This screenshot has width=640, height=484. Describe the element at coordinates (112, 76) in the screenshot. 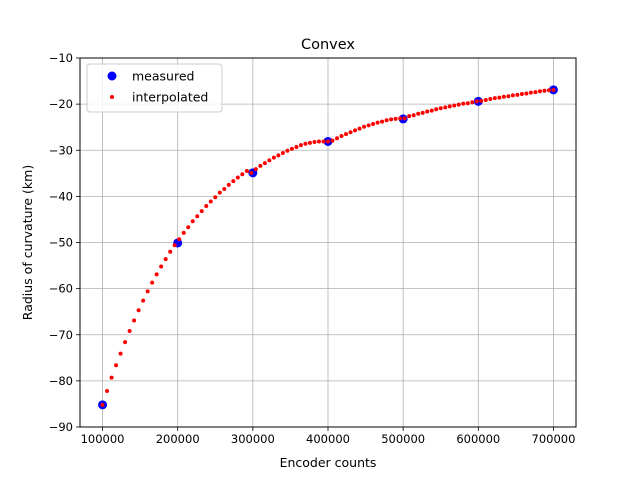

I see `legend-marker-measured` at that location.